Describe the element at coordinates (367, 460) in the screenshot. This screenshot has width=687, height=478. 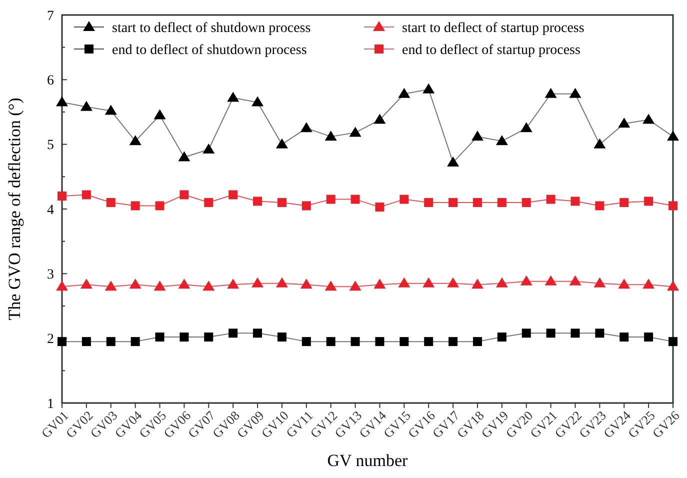
I see `x-axis-title: GV number` at that location.